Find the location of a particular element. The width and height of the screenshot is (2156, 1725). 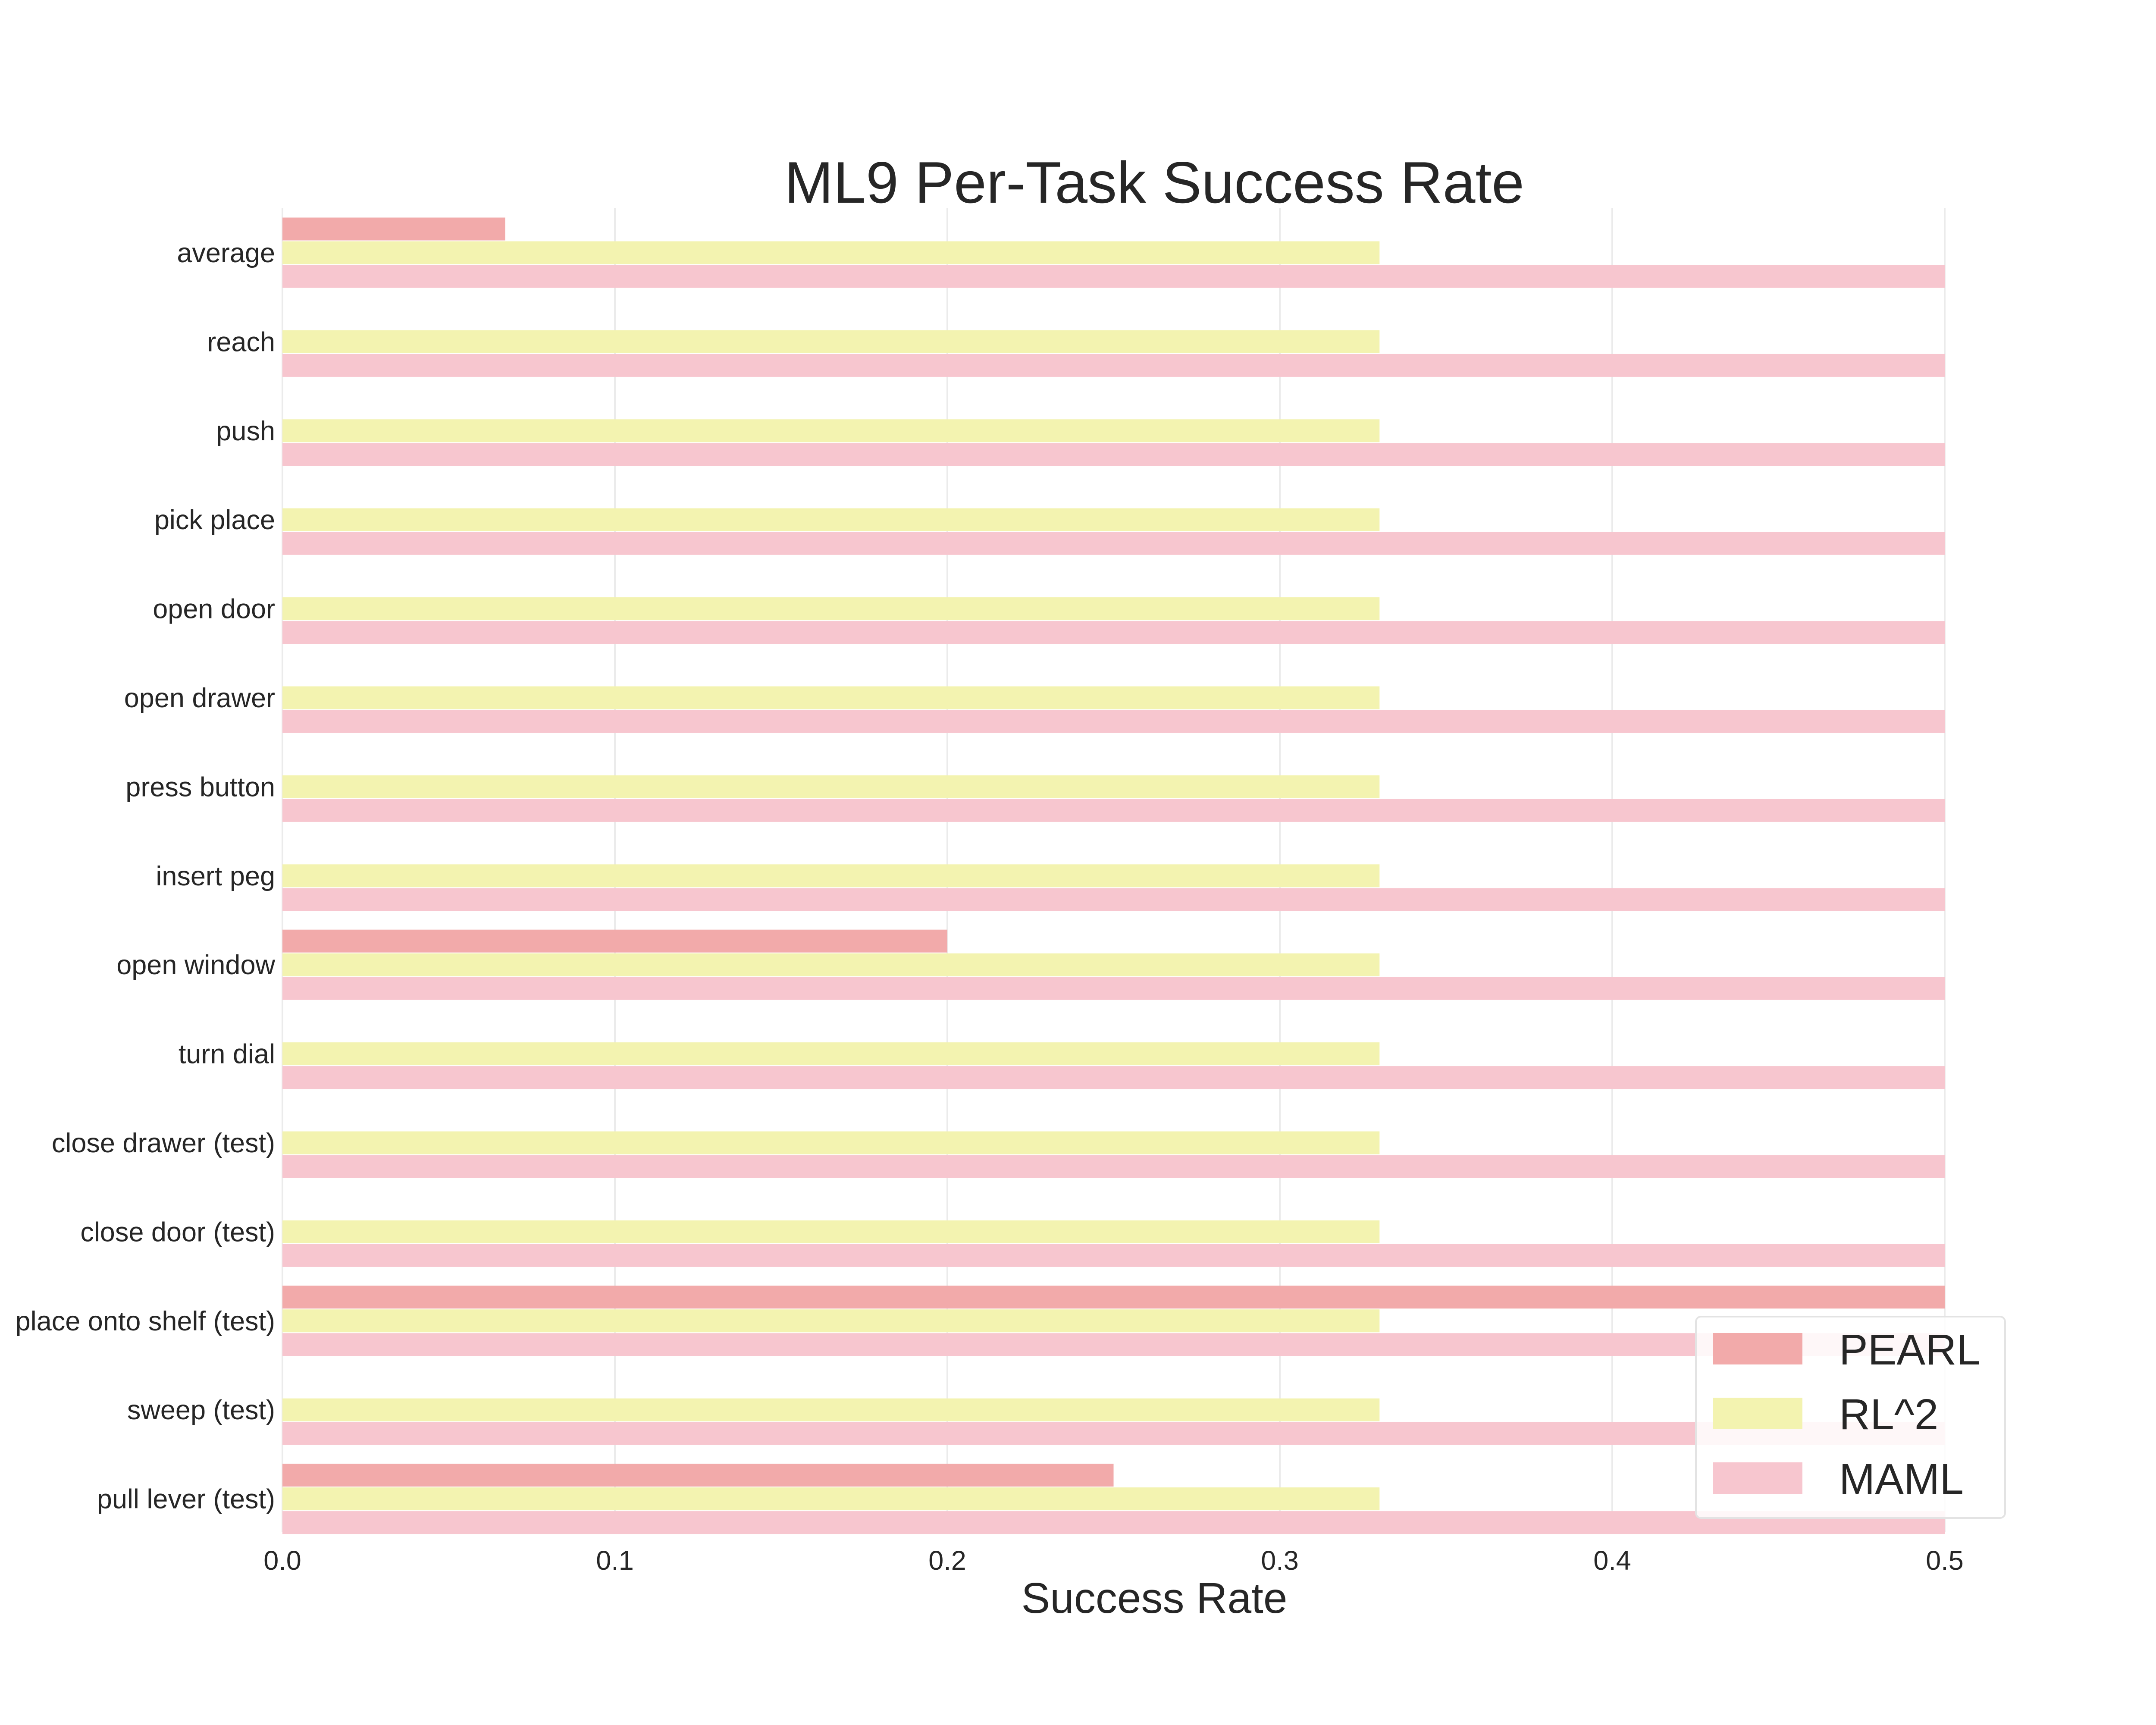

y-tick-label: insert peg is located at coordinates (215, 876).